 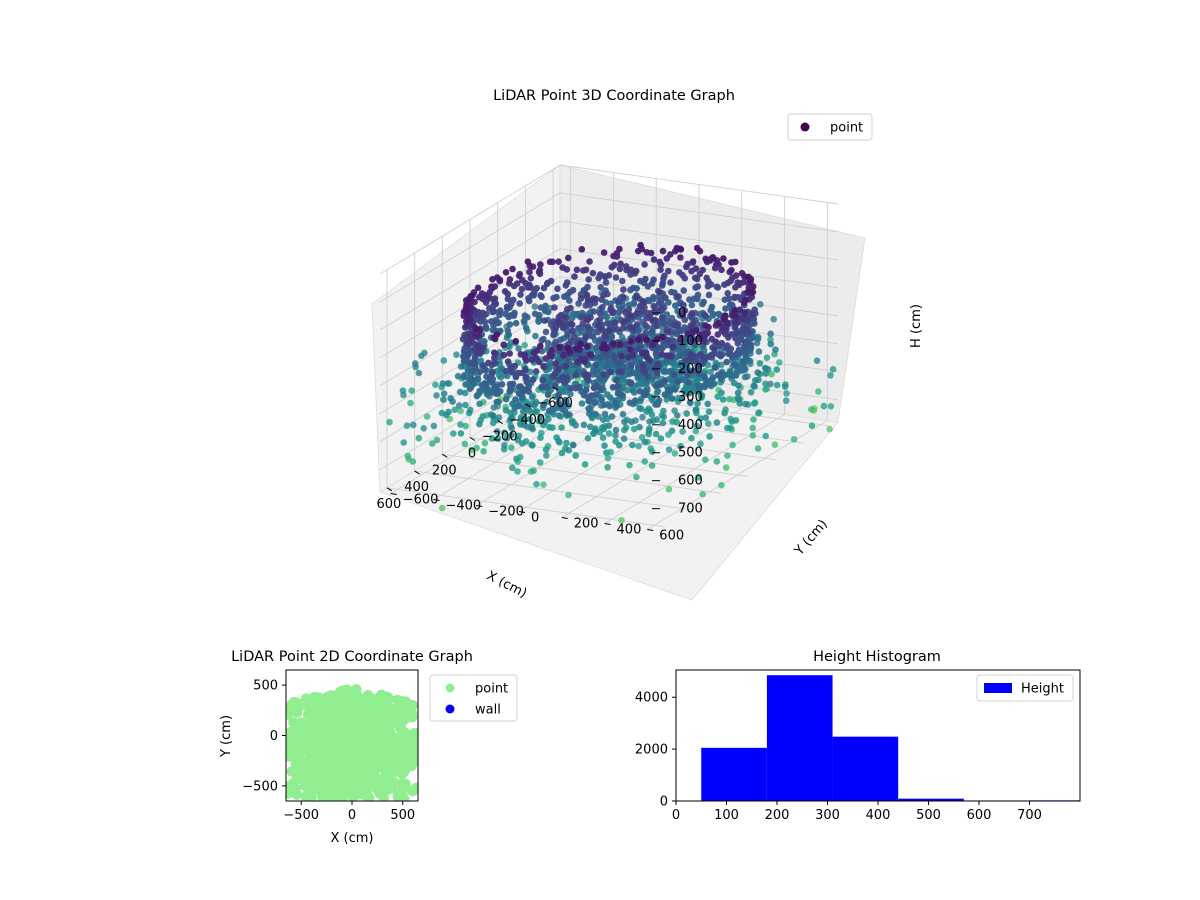 What do you see at coordinates (928, 815) in the screenshot?
I see `tick-label-hist-x: 500` at bounding box center [928, 815].